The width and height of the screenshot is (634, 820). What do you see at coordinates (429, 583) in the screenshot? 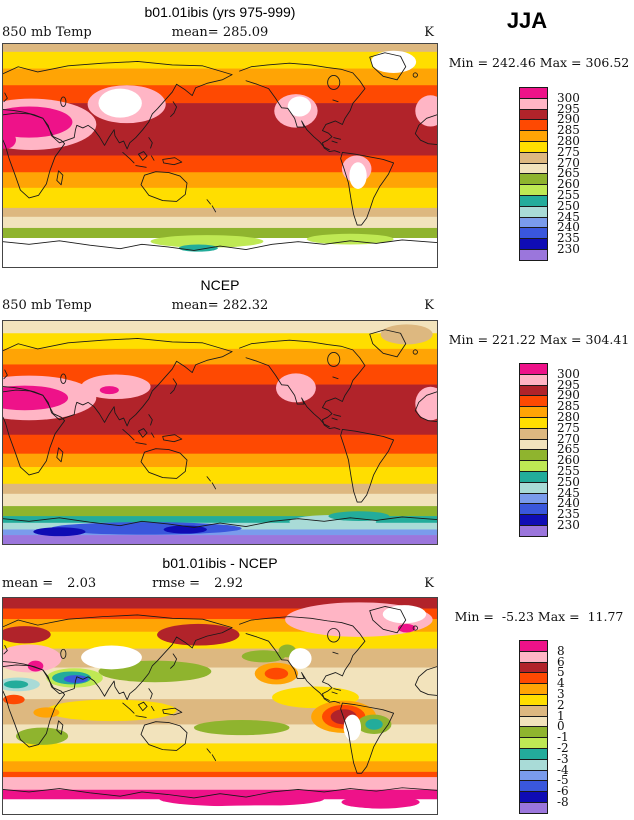
I see `panel3-units-label: K` at bounding box center [429, 583].